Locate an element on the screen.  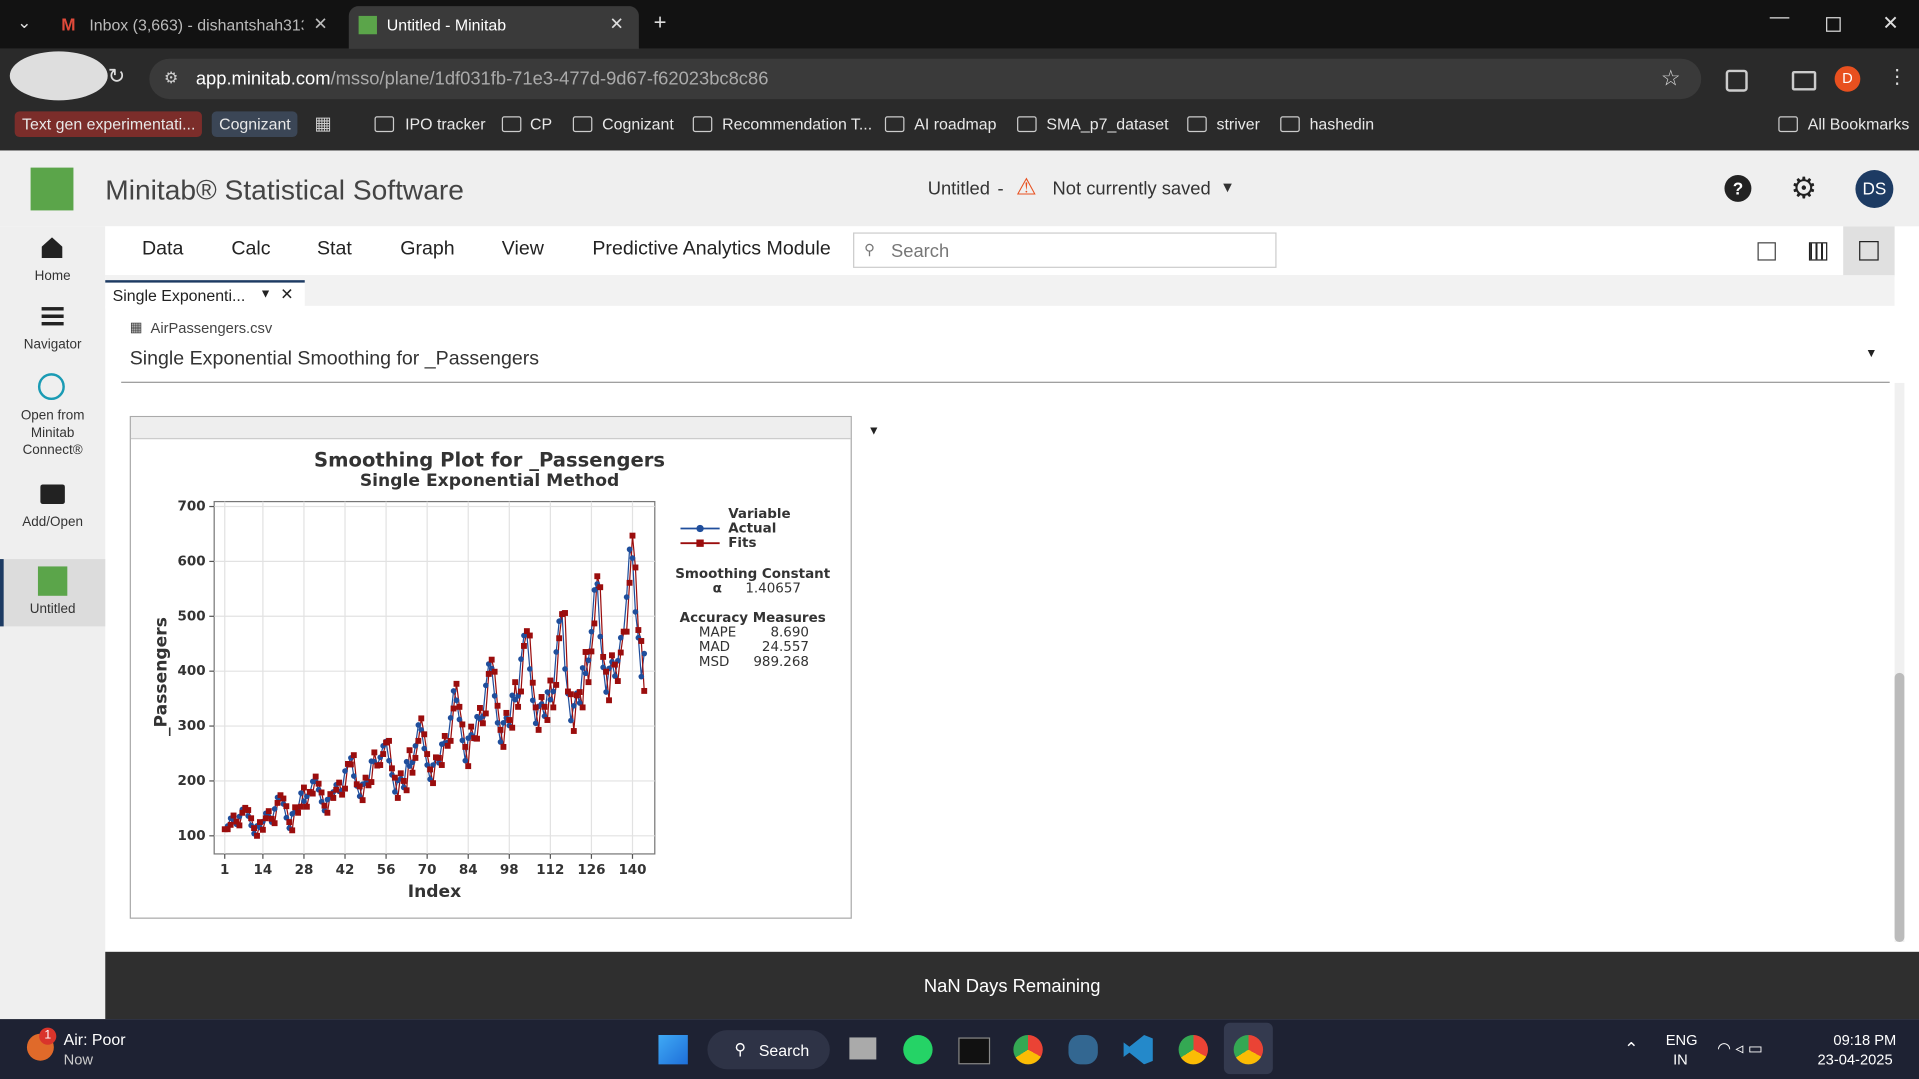
menu-item: Graph is located at coordinates (427, 249).